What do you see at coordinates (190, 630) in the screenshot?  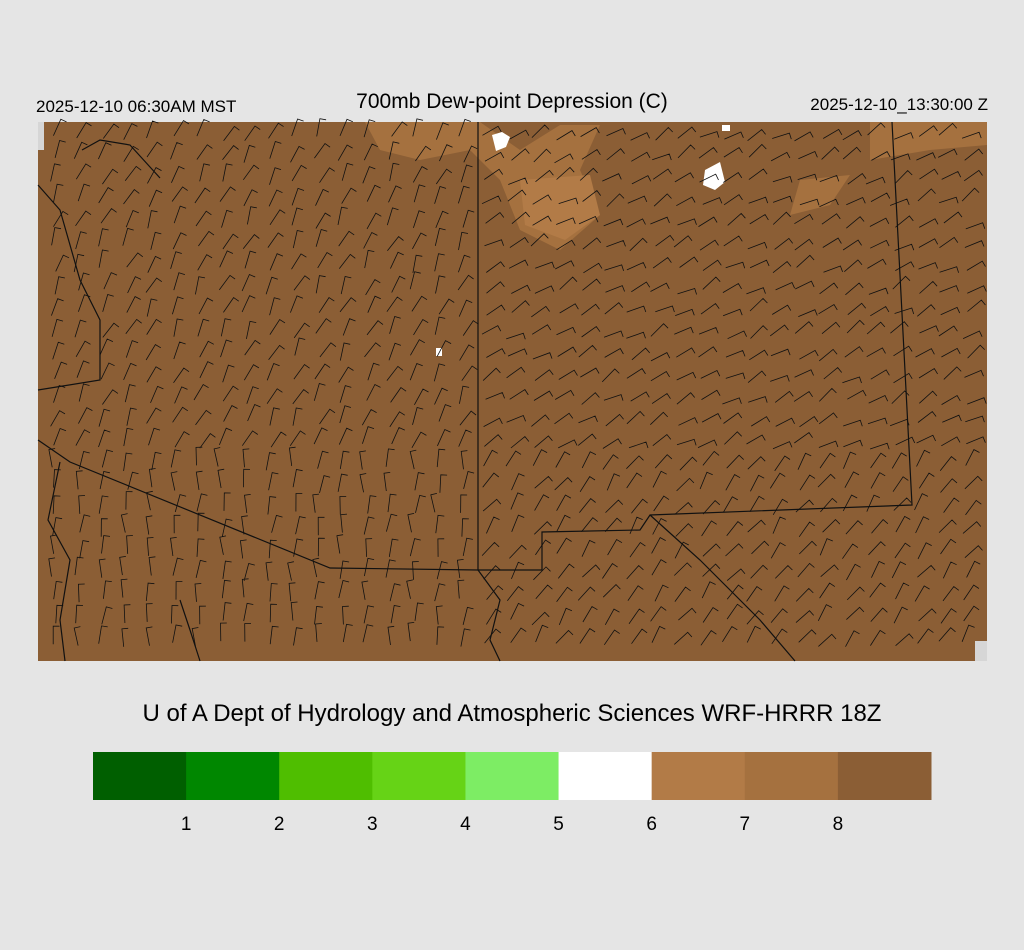 I see `river` at bounding box center [190, 630].